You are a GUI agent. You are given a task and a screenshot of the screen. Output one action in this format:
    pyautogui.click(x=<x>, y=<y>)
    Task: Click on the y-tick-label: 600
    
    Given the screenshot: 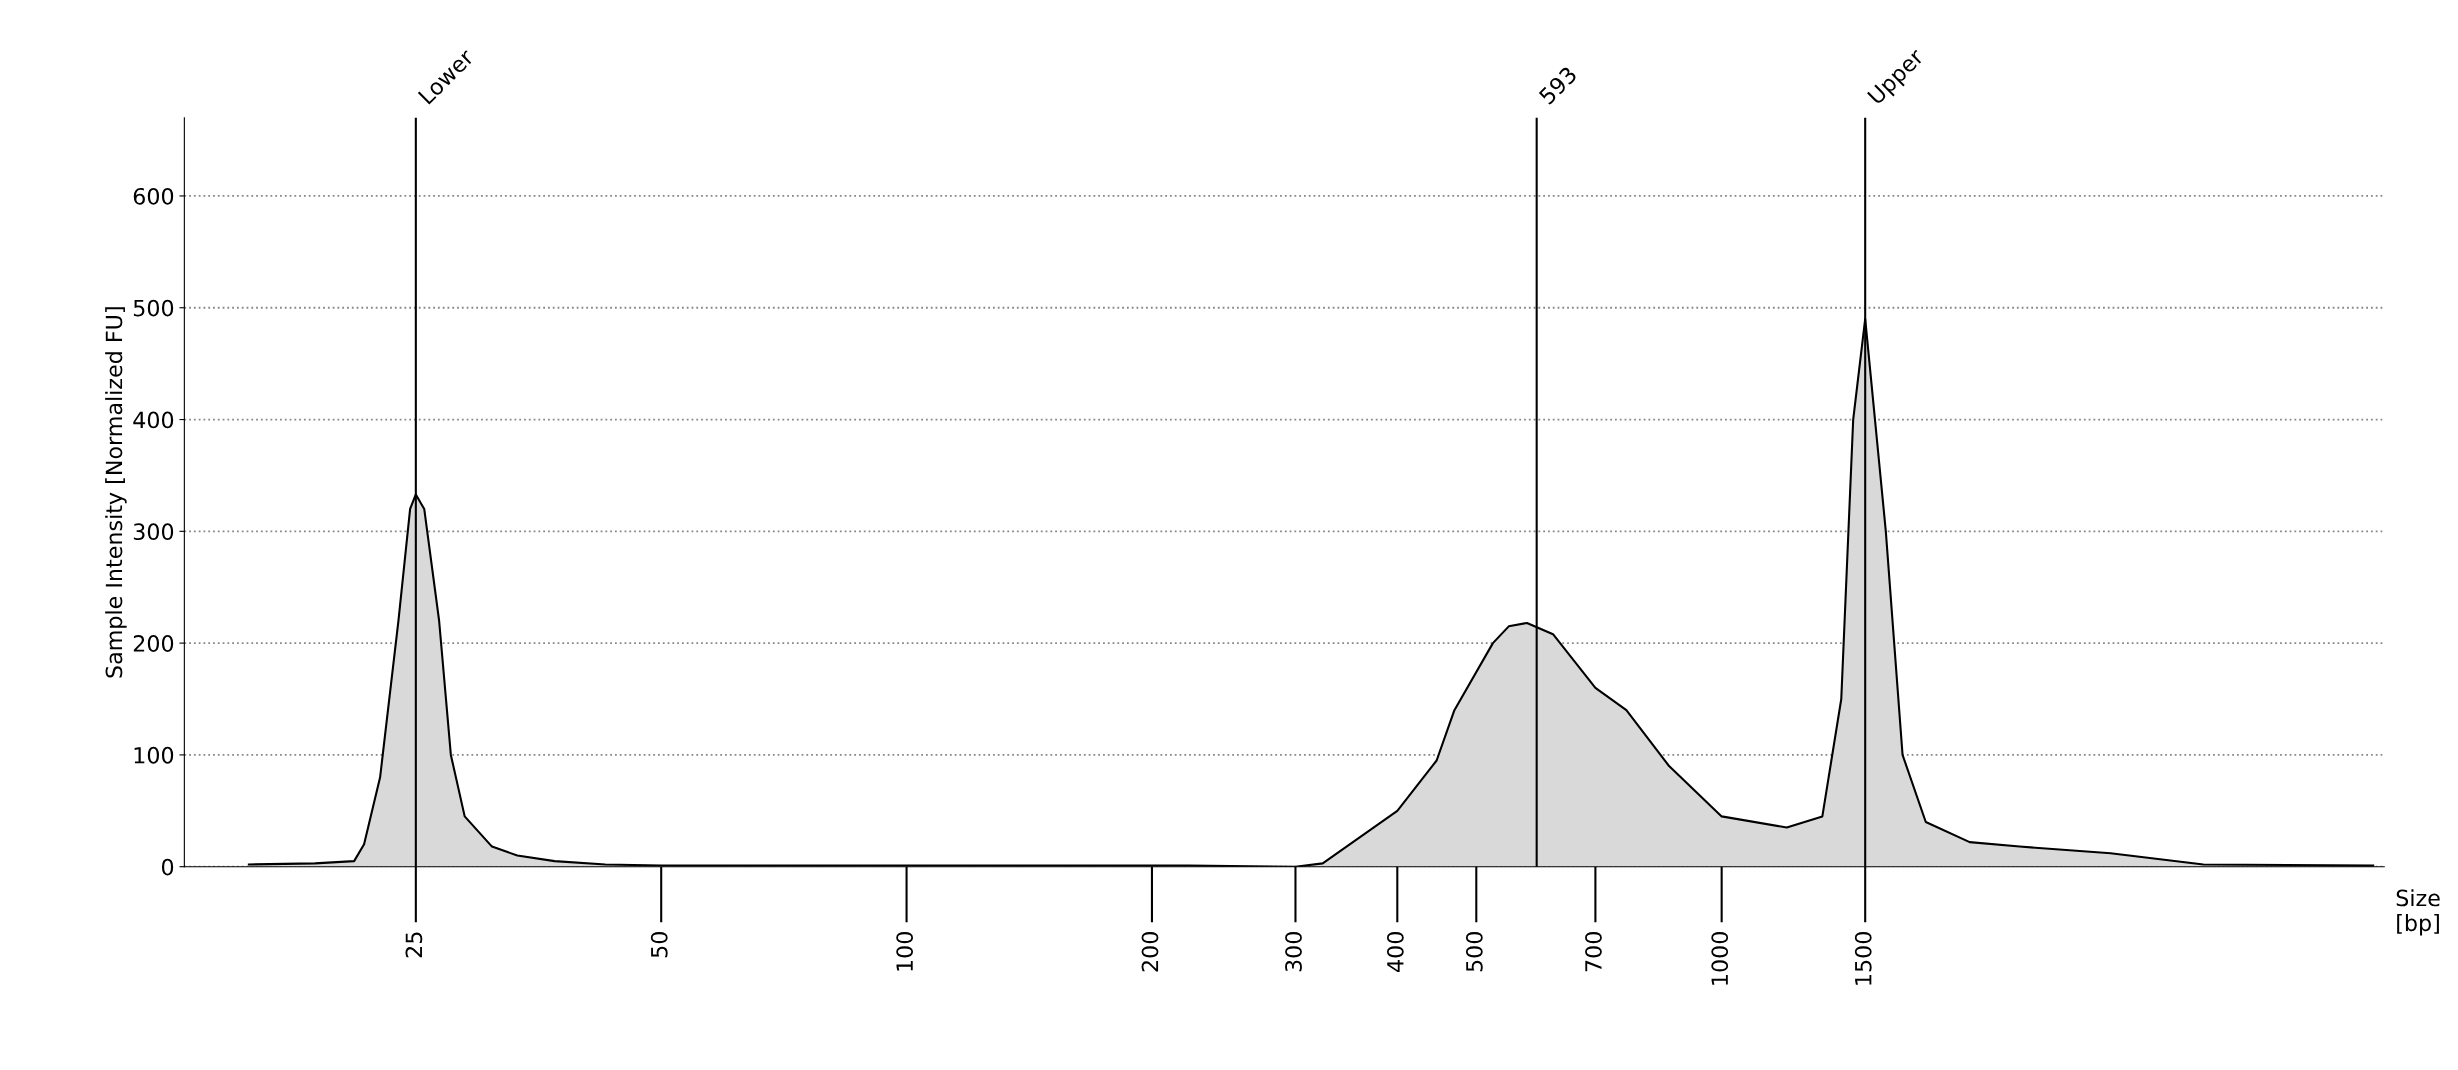 What is the action you would take?
    pyautogui.click(x=153, y=196)
    